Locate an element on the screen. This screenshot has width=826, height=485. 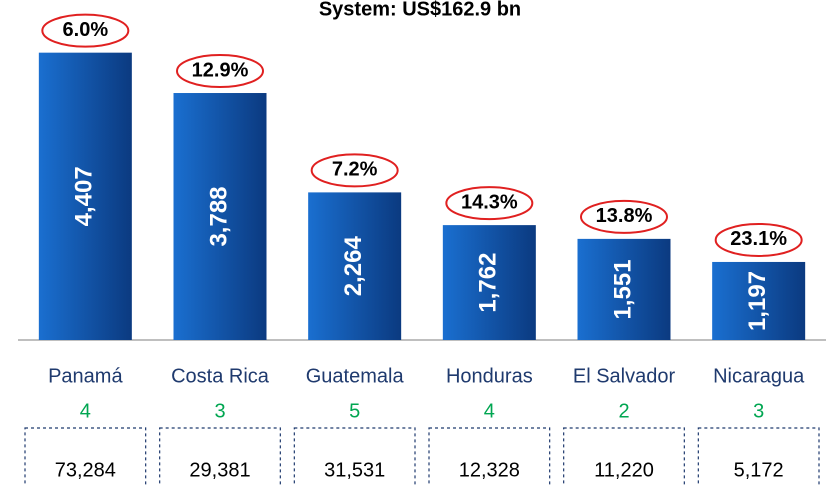
value-label: 1,551 is located at coordinates (622, 289).